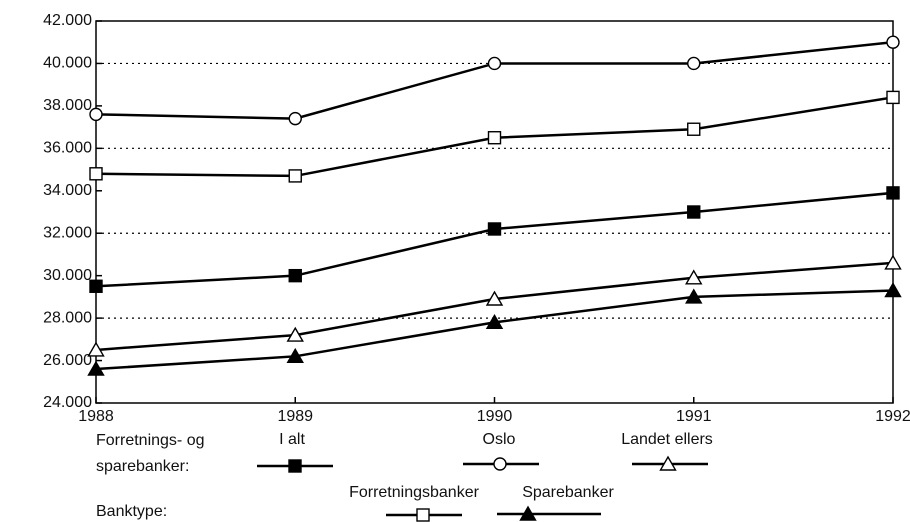 The height and width of the screenshot is (522, 910). I want to click on y-tick-label: 36.000, so click(67, 148).